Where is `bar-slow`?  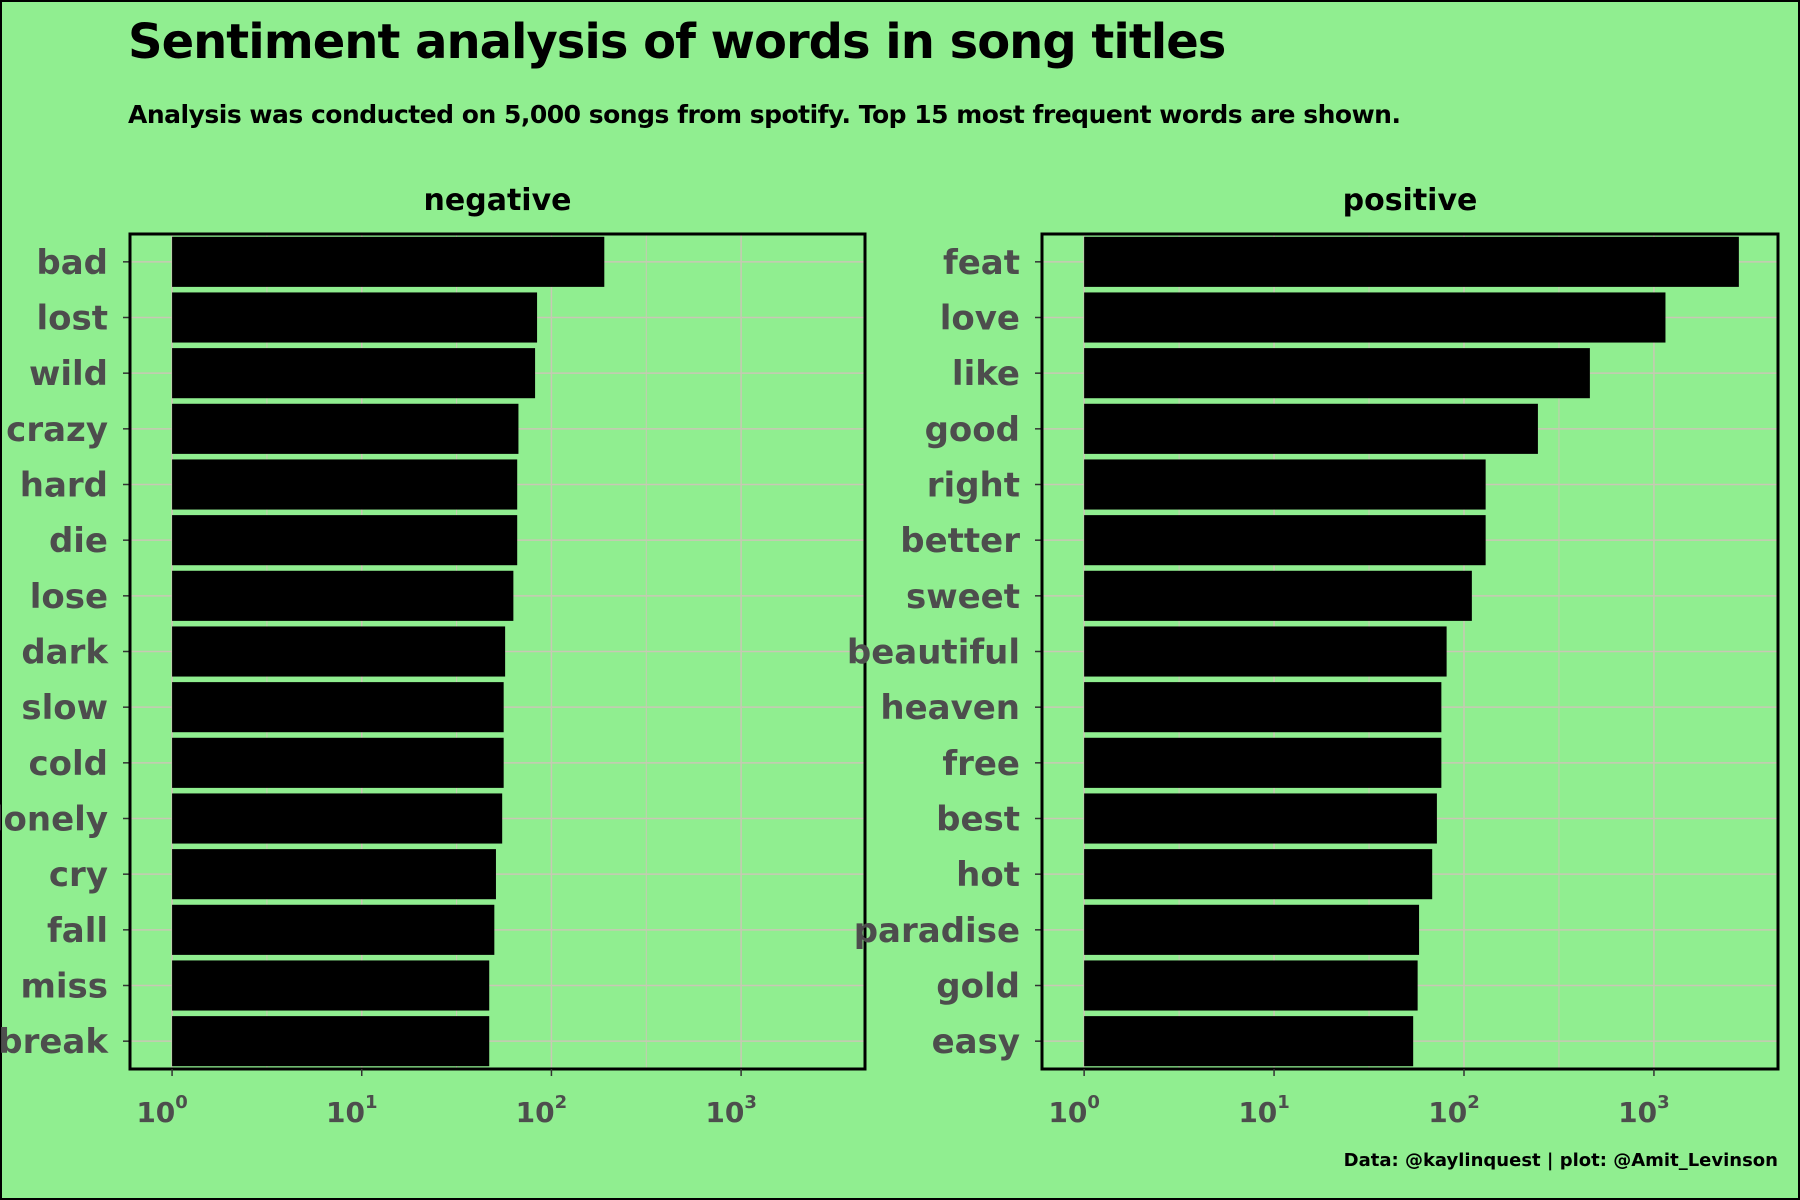 bar-slow is located at coordinates (338, 707).